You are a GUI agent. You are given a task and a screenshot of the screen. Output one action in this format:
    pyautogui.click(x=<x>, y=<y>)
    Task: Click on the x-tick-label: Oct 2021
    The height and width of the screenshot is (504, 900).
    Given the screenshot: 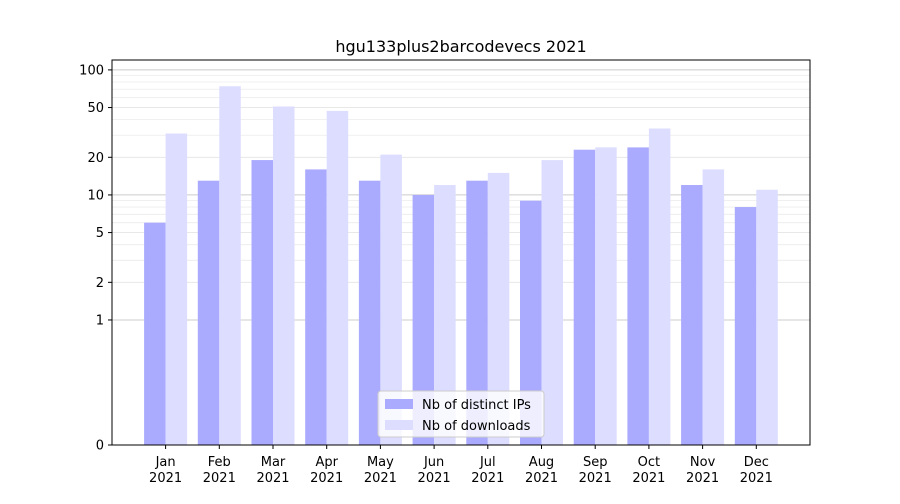 What is the action you would take?
    pyautogui.click(x=648, y=470)
    